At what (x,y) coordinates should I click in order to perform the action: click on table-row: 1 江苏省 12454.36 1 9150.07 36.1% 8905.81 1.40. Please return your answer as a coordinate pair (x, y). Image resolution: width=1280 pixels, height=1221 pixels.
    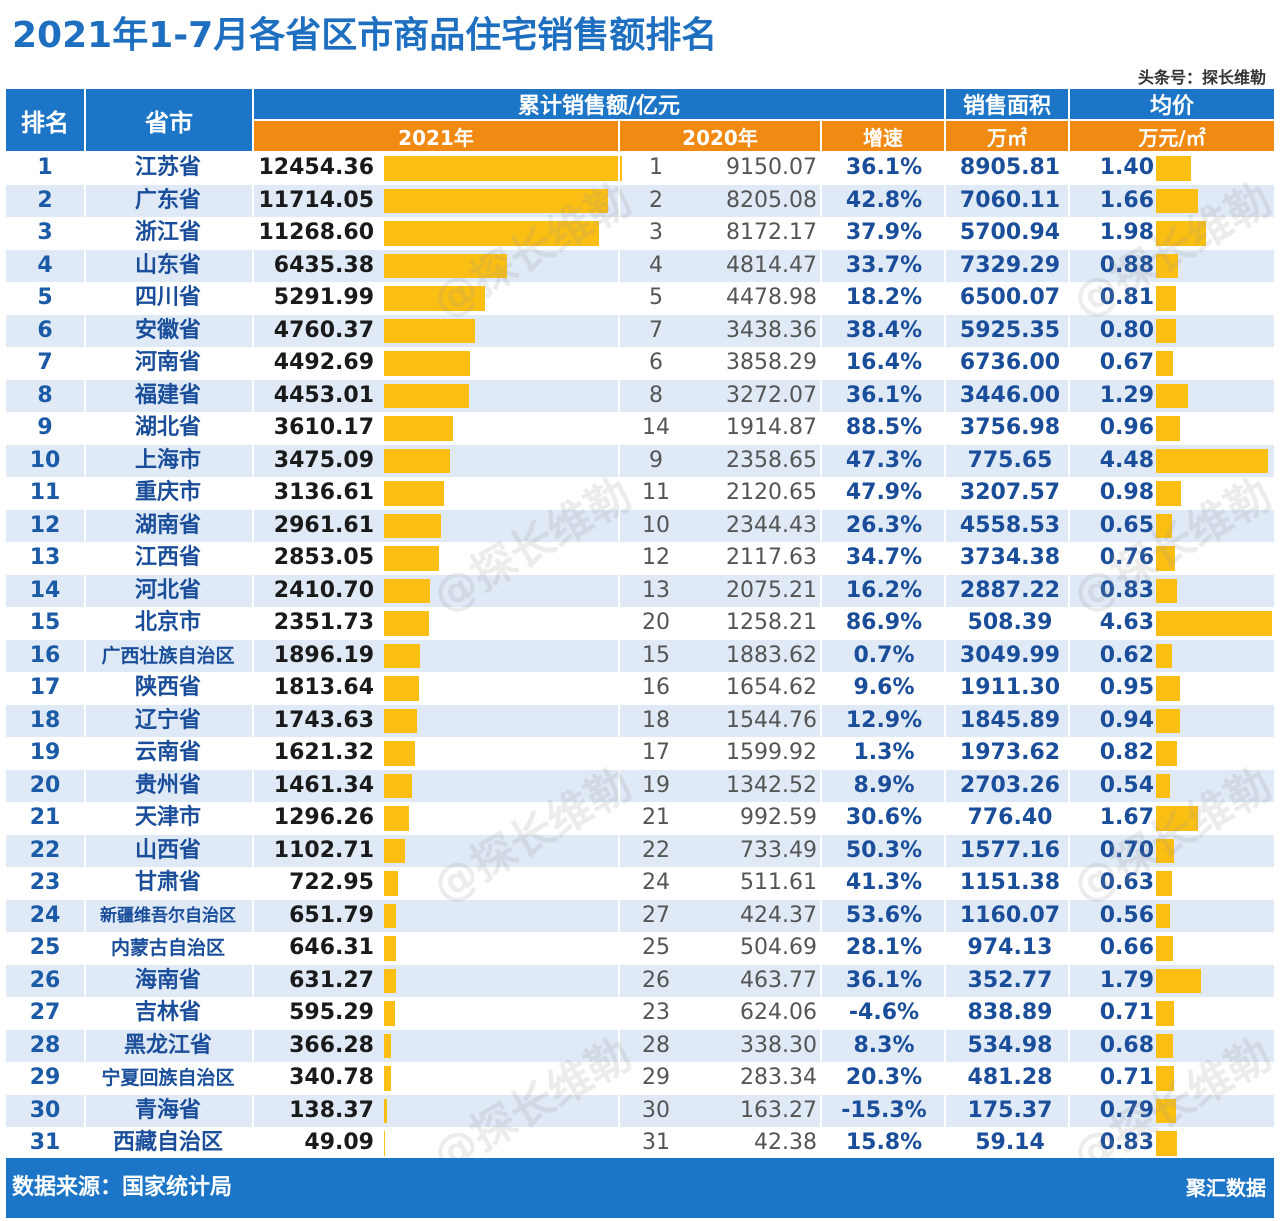
    Looking at the image, I should click on (640, 168).